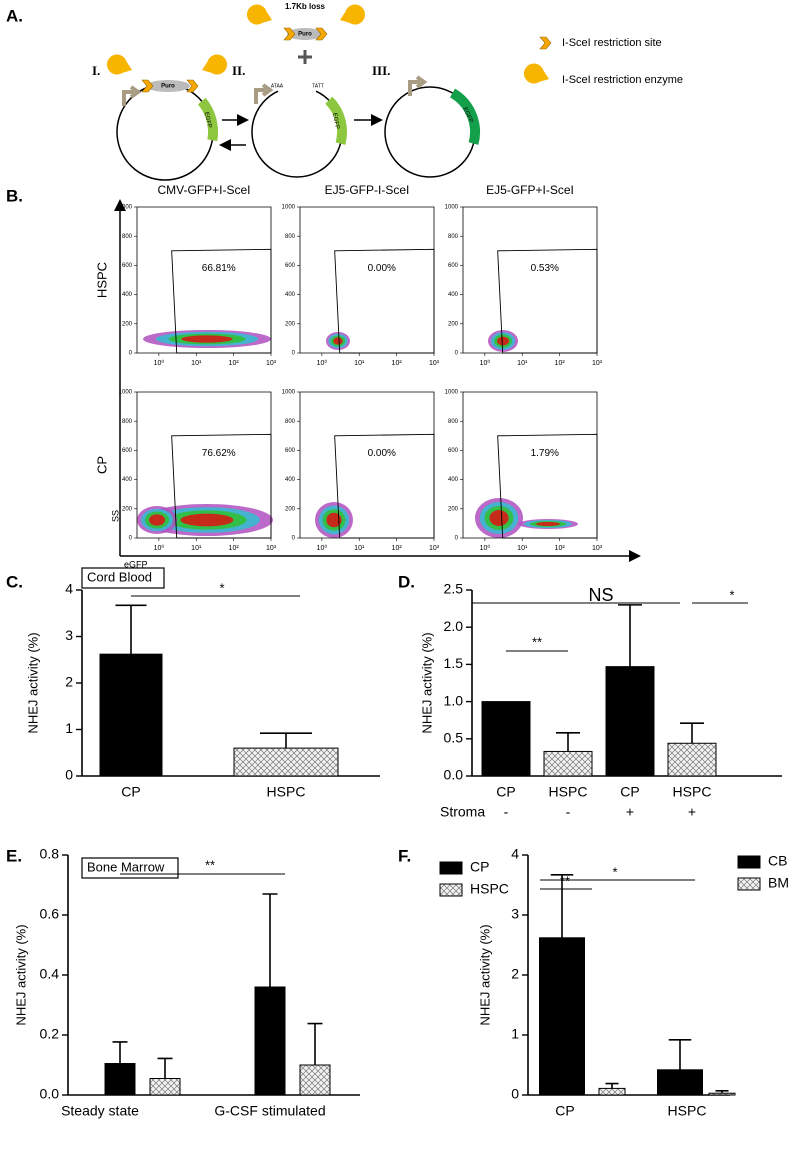  What do you see at coordinates (271, 548) in the screenshot?
I see `x-tick-label: 10³` at bounding box center [271, 548].